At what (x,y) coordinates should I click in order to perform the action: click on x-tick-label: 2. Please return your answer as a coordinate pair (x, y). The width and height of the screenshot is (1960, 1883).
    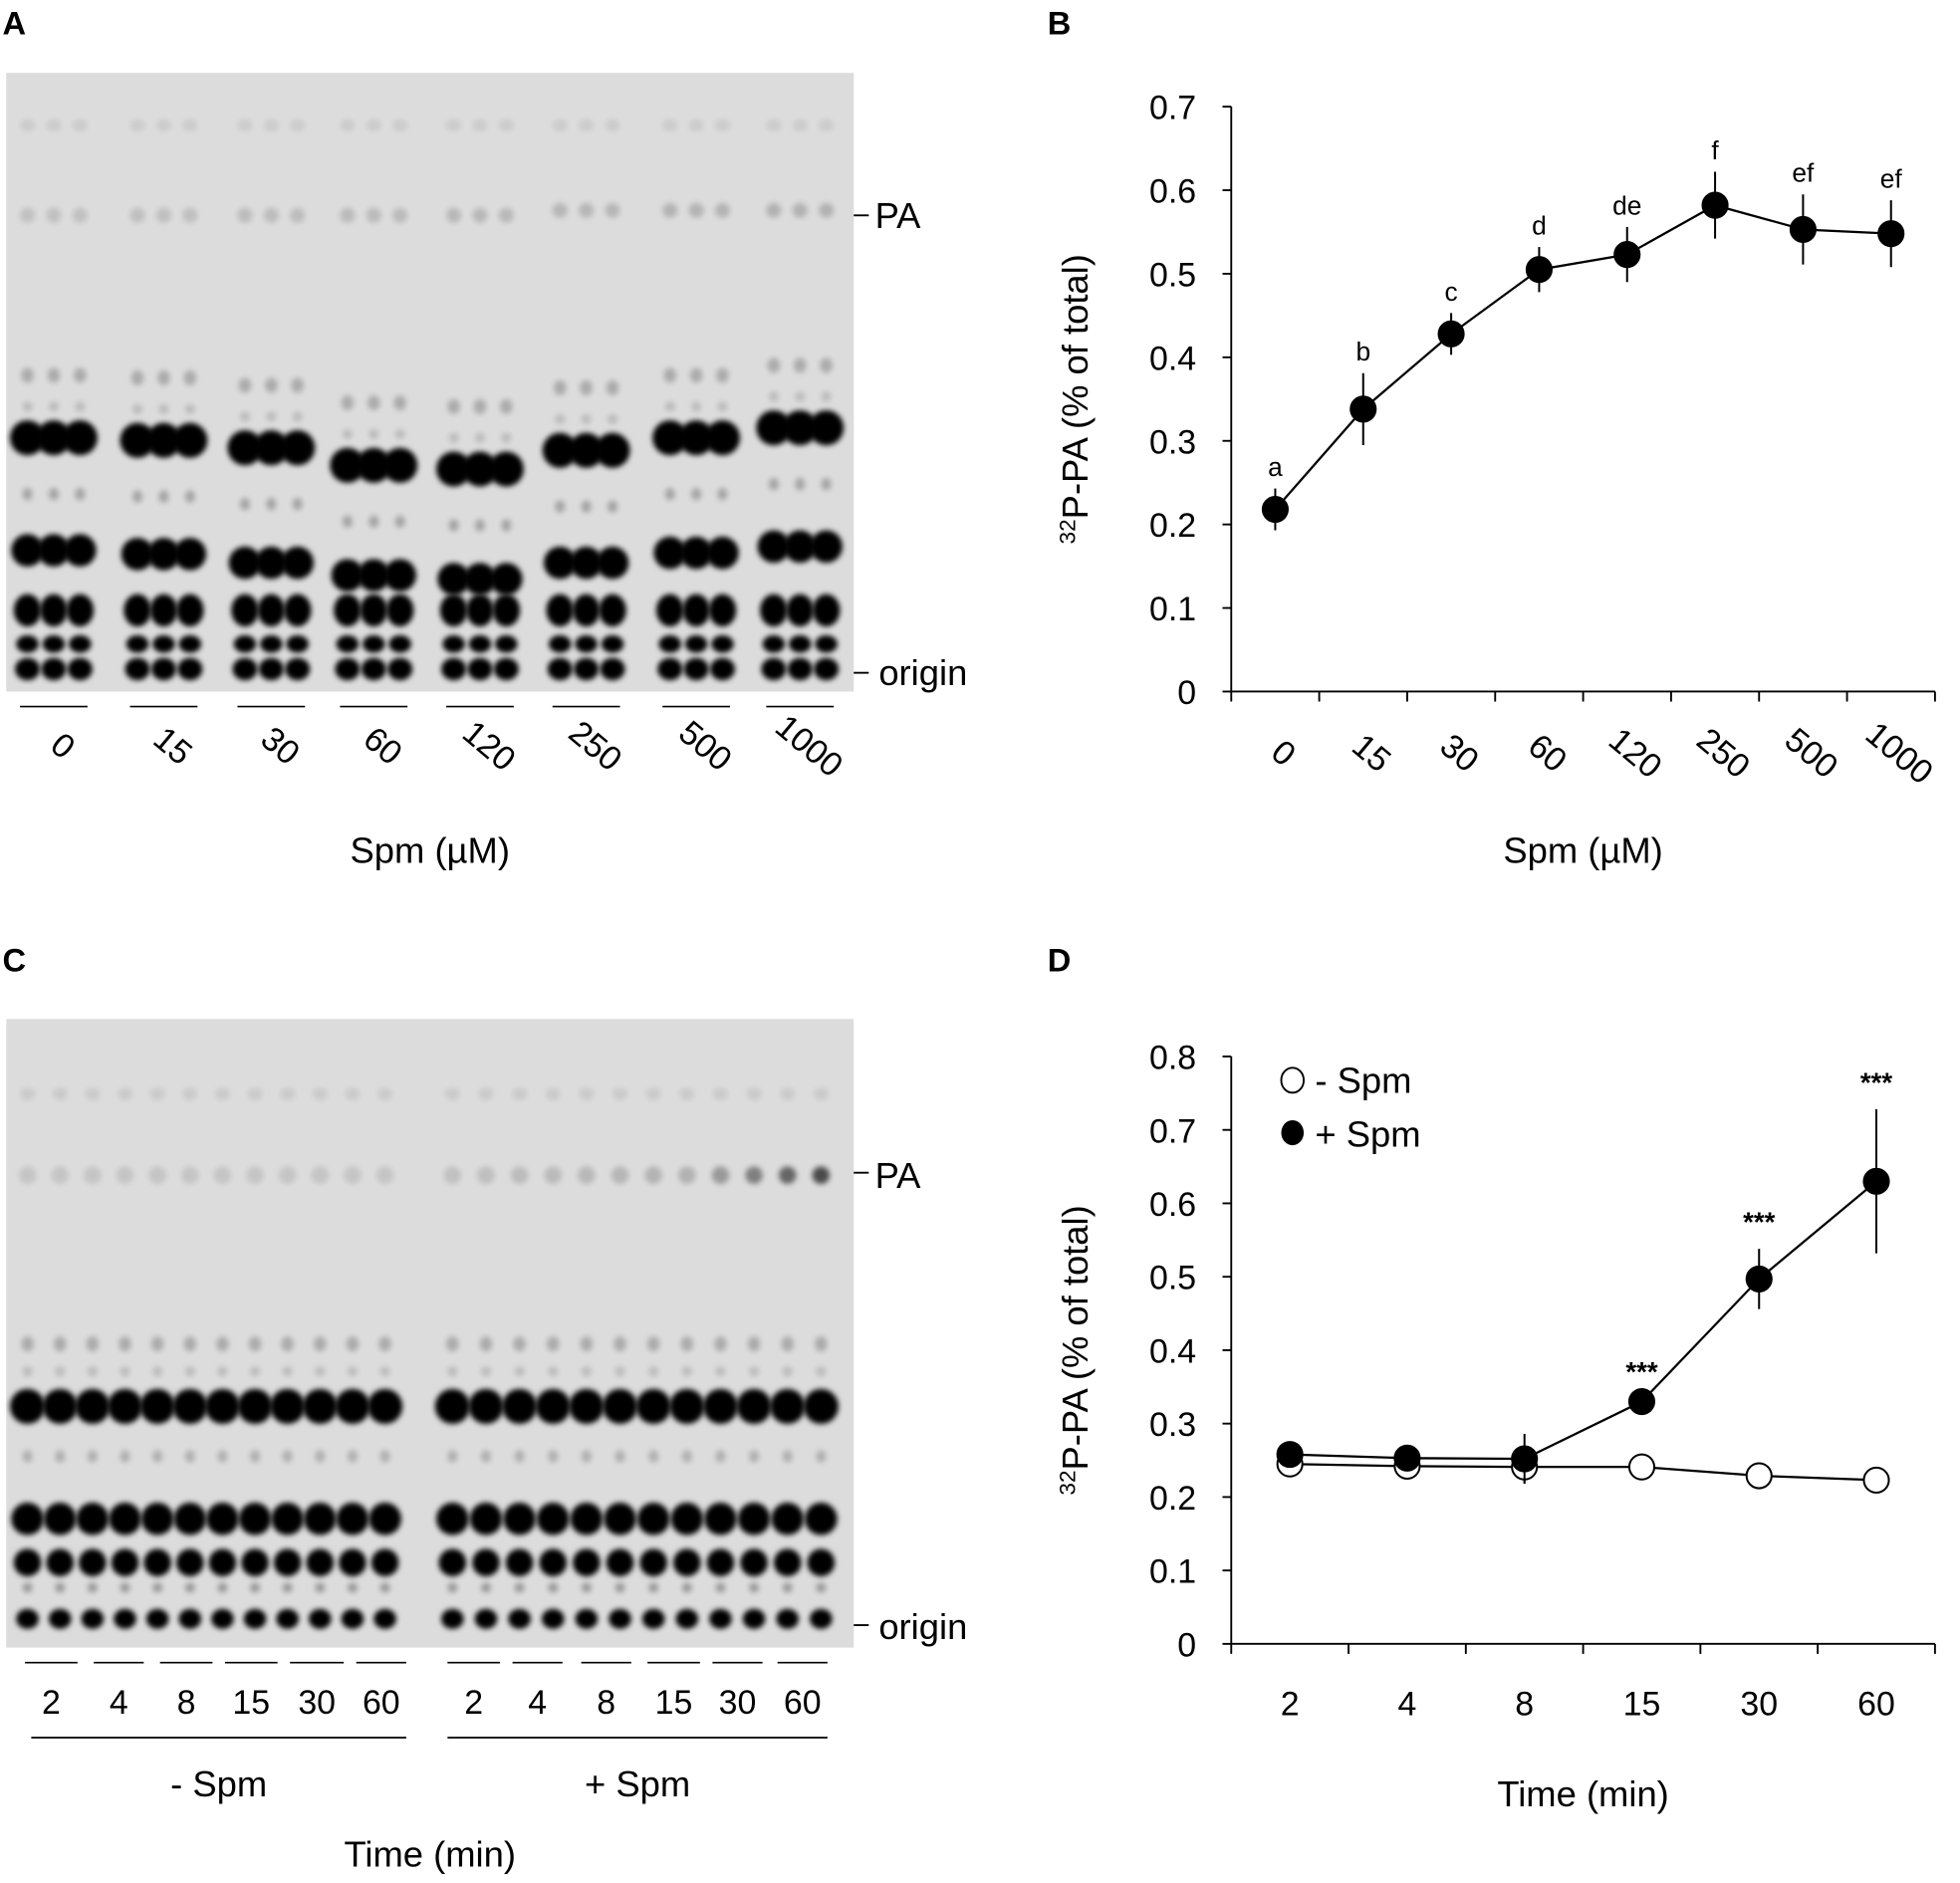
    Looking at the image, I should click on (1290, 1704).